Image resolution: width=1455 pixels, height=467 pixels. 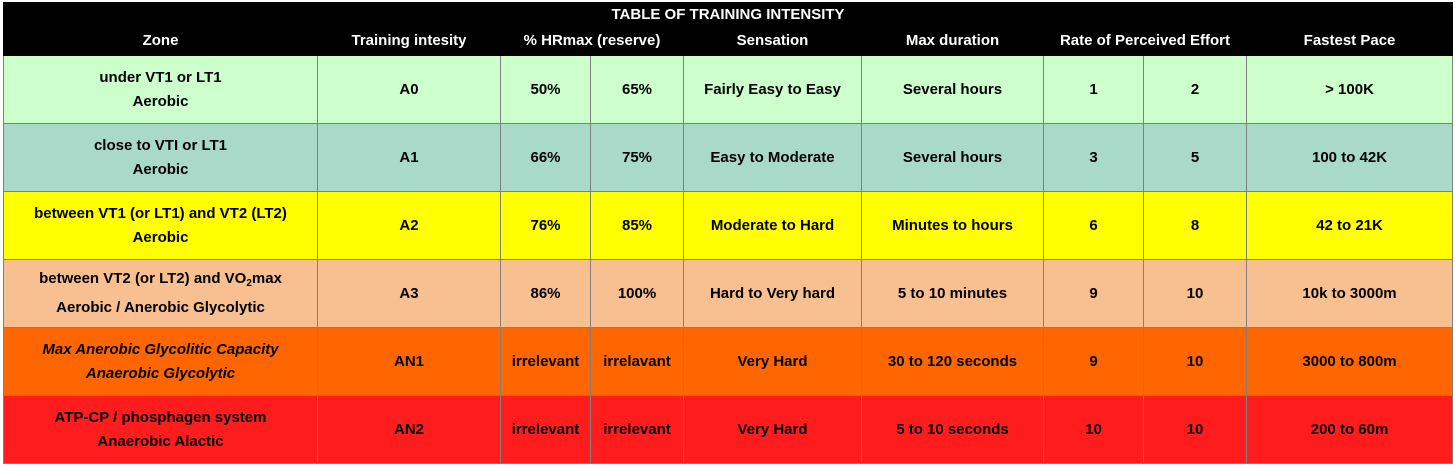 I want to click on sensation: Hard to Very hard, so click(x=772, y=293).